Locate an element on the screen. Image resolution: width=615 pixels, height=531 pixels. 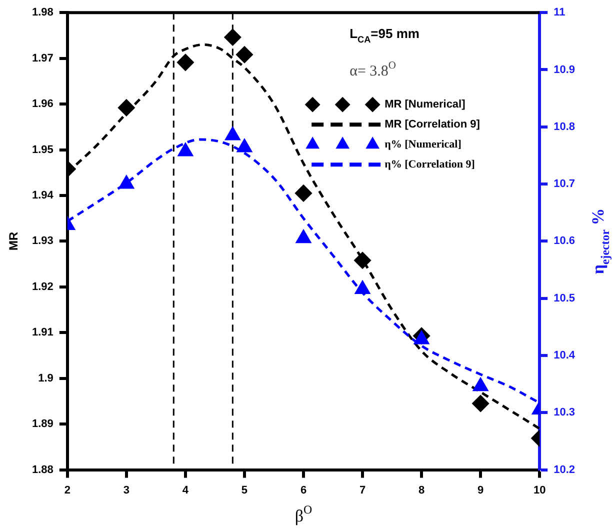
y2-tick-label: 10.4 is located at coordinates (565, 356).